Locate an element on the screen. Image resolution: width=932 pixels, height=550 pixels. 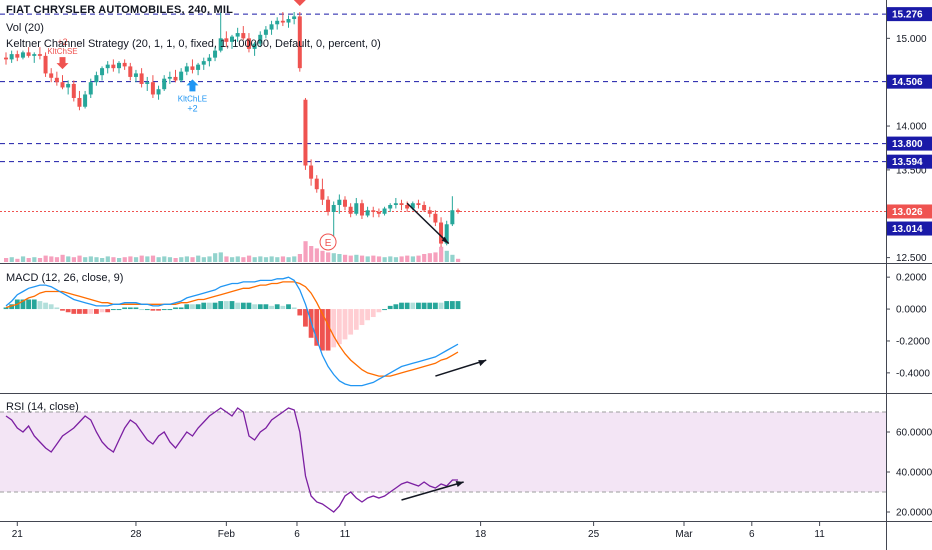
macd-tick-label: 0.0000 is located at coordinates (911, 310).